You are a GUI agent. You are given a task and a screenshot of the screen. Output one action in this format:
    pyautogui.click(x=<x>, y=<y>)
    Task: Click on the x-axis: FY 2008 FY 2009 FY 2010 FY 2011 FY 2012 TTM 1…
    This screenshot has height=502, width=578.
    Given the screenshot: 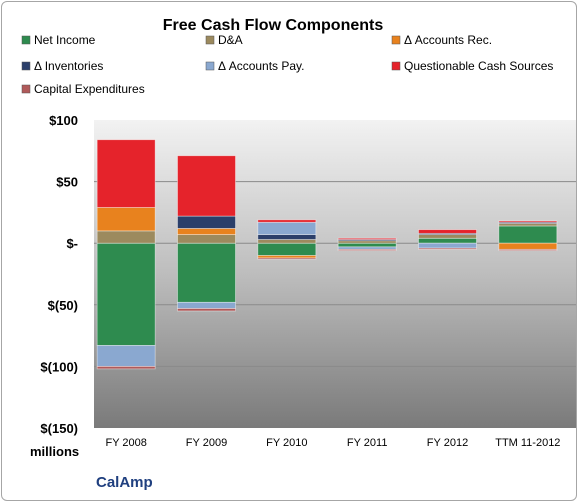 What is the action you would take?
    pyautogui.click(x=332, y=443)
    